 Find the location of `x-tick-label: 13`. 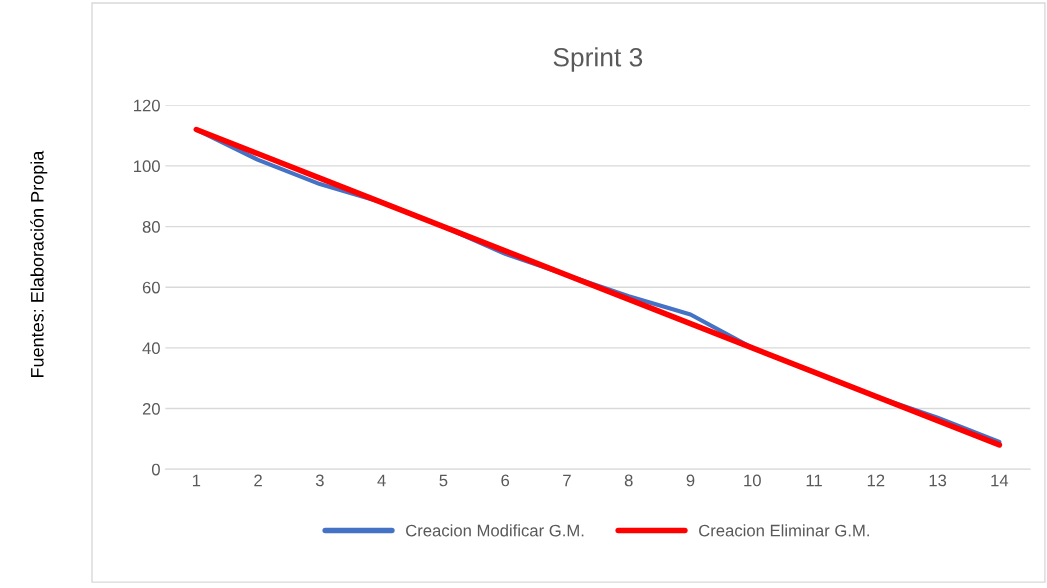

x-tick-label: 13 is located at coordinates (938, 480).